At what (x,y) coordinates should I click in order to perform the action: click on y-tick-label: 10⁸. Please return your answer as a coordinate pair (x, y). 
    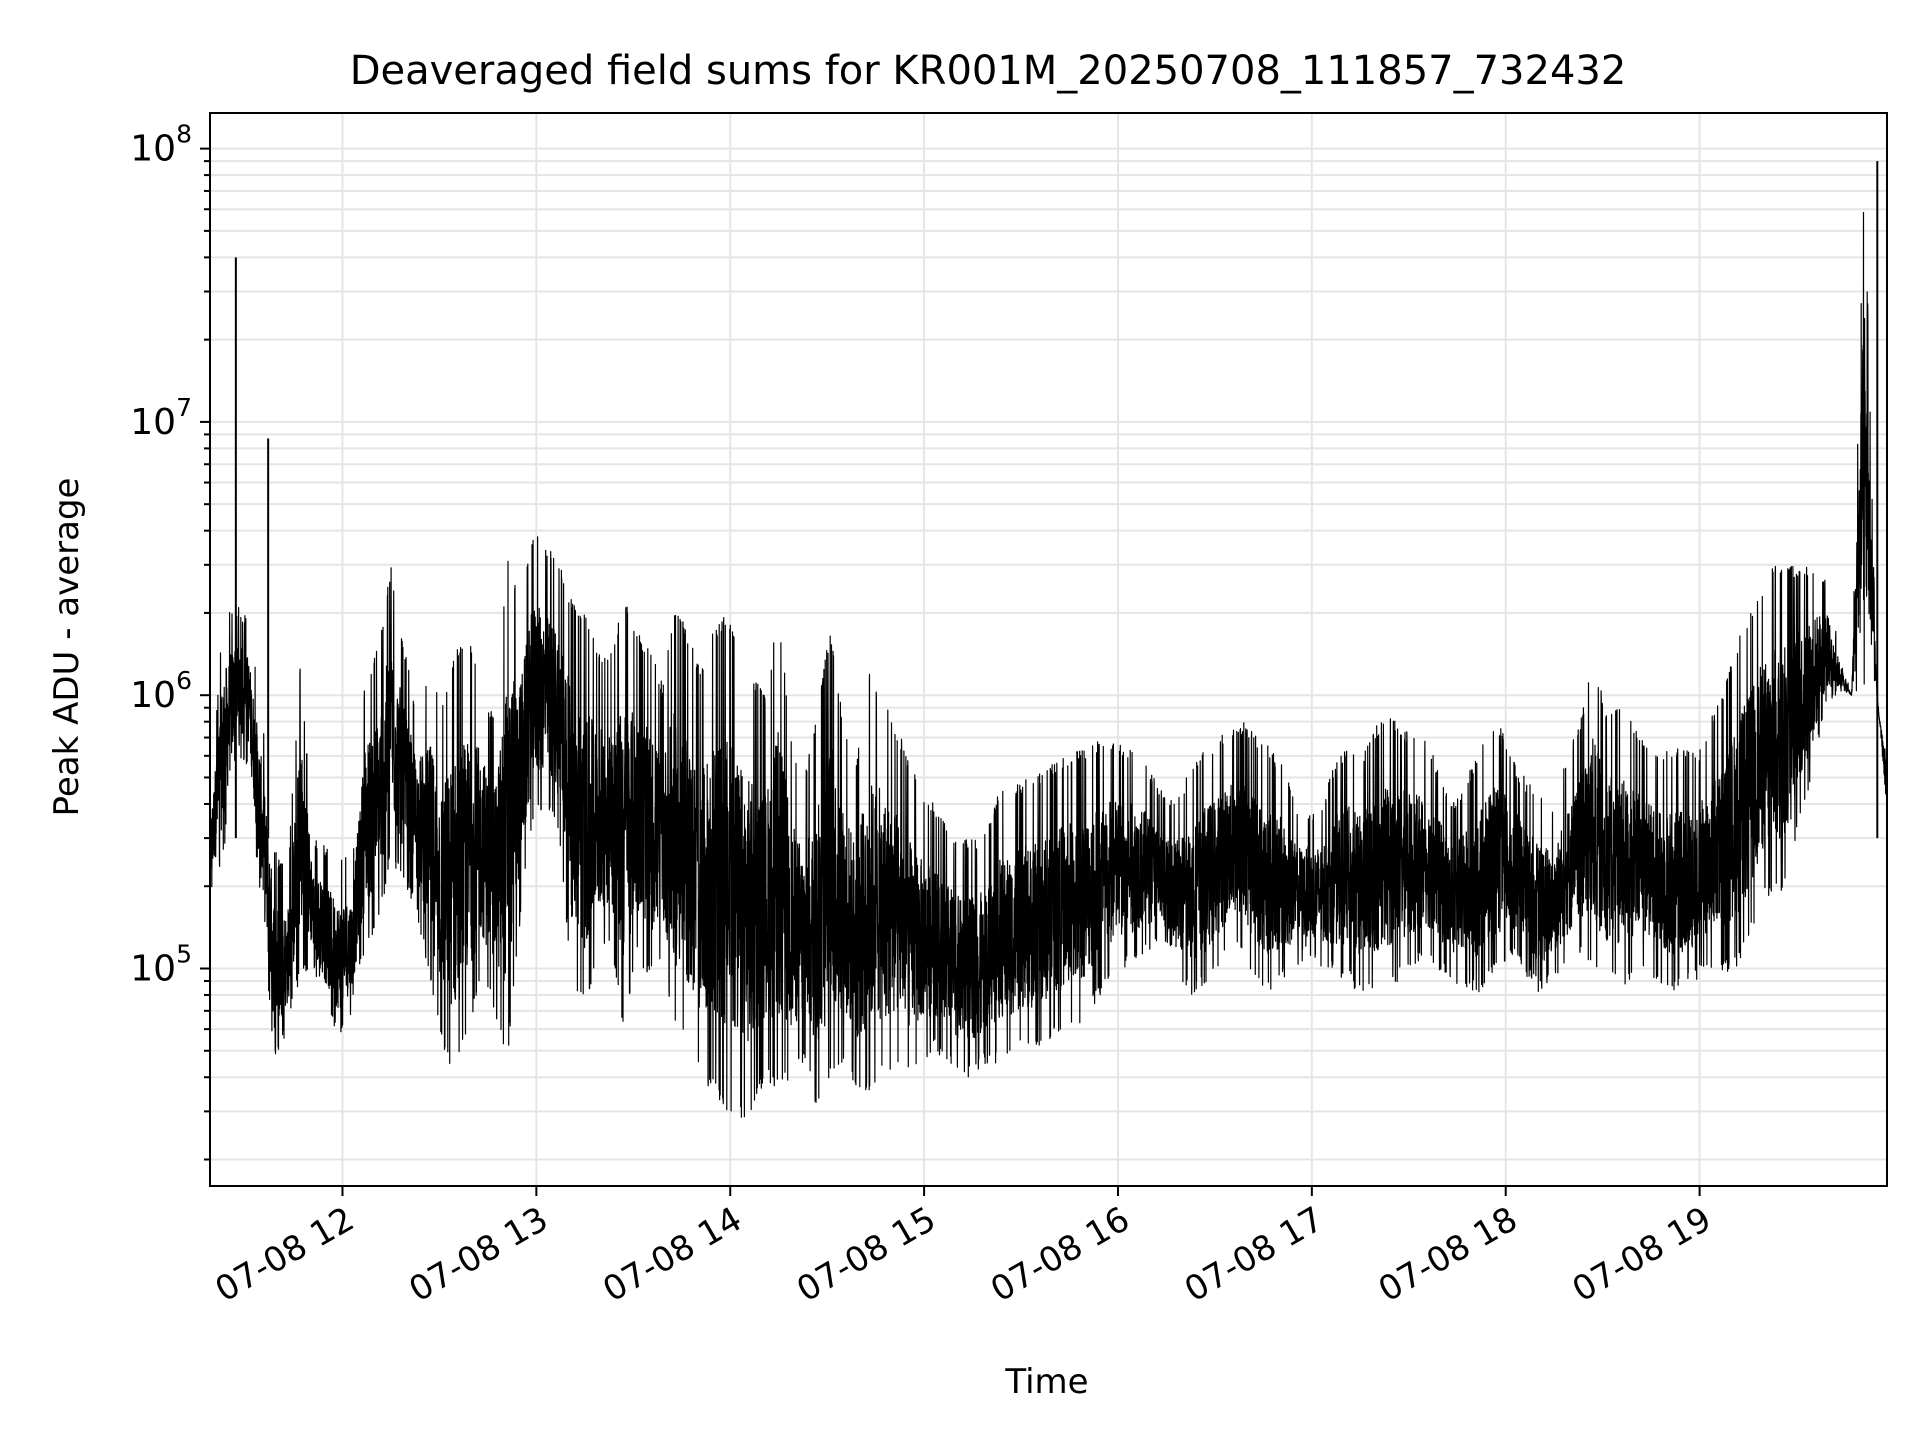
    Looking at the image, I should click on (161, 145).